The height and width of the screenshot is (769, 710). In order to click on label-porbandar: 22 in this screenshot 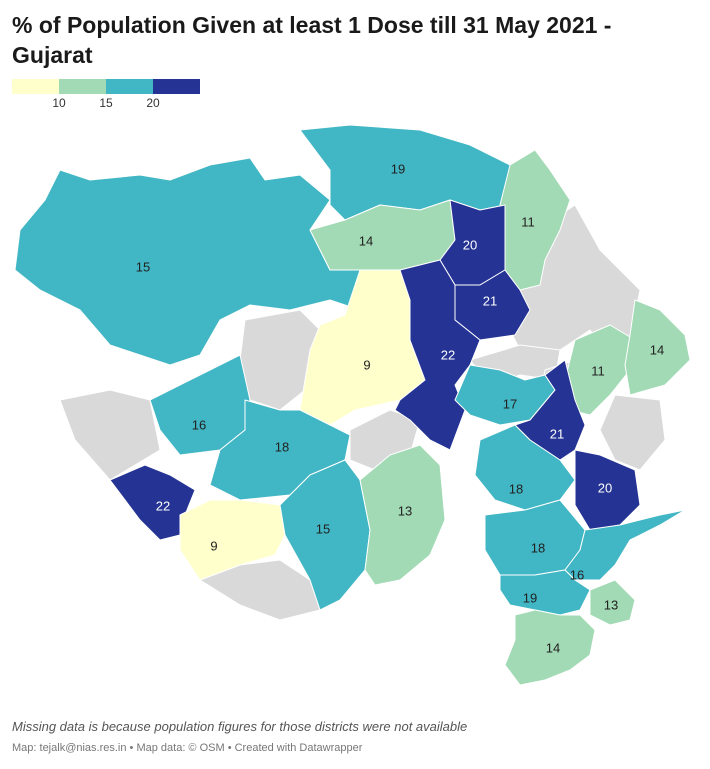, I will do `click(163, 505)`.